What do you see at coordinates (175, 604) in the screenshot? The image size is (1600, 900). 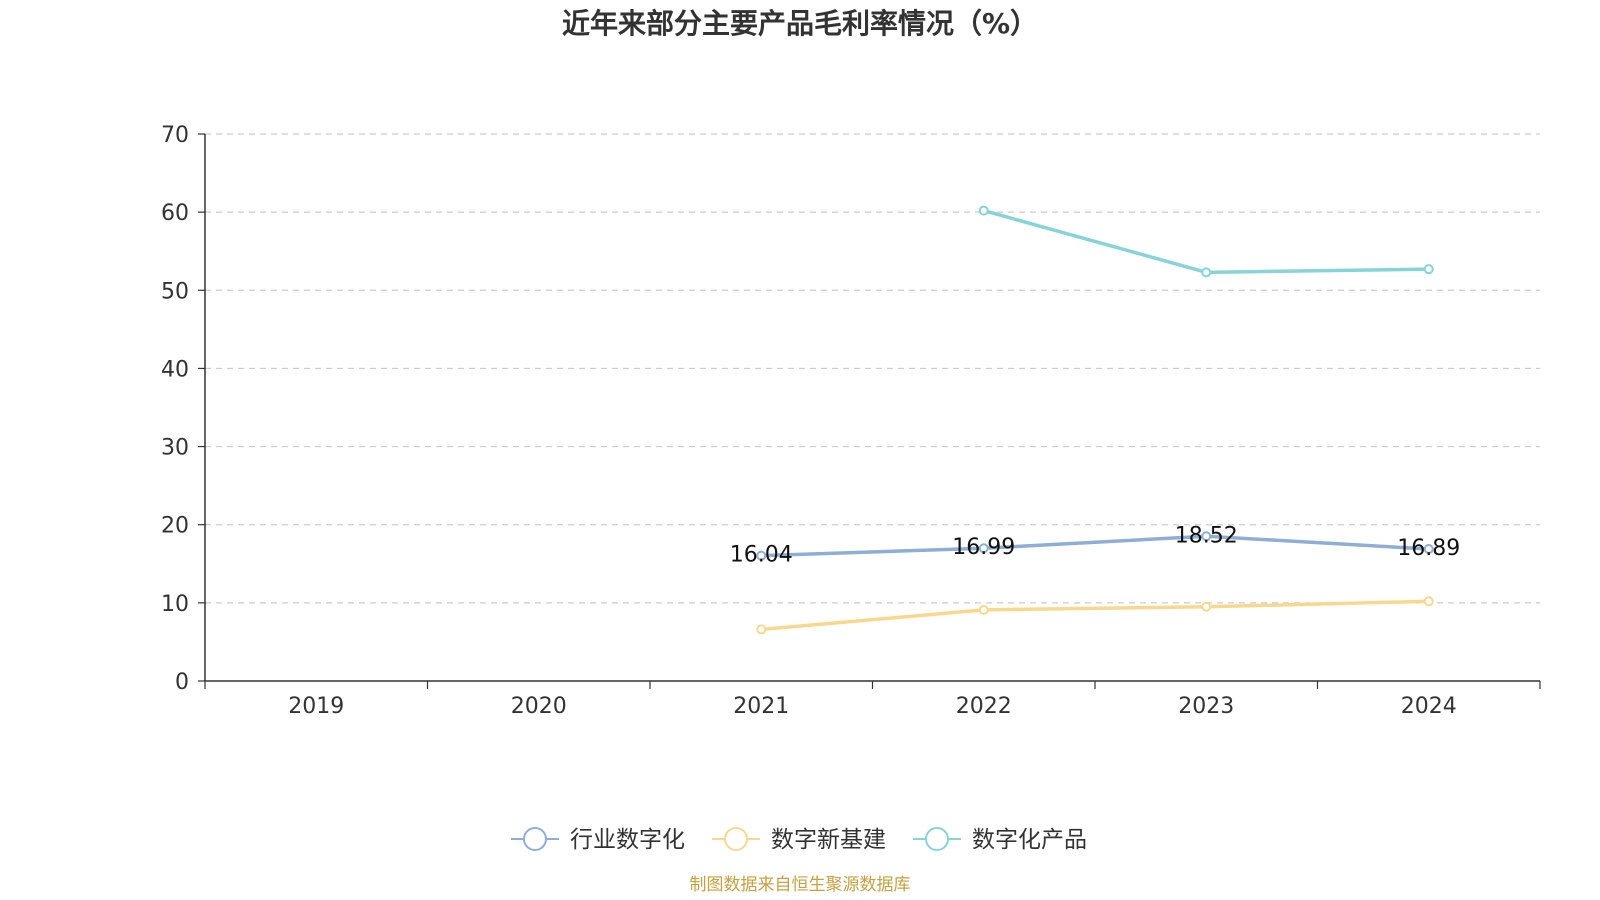 I see `y-tick-label: 10` at bounding box center [175, 604].